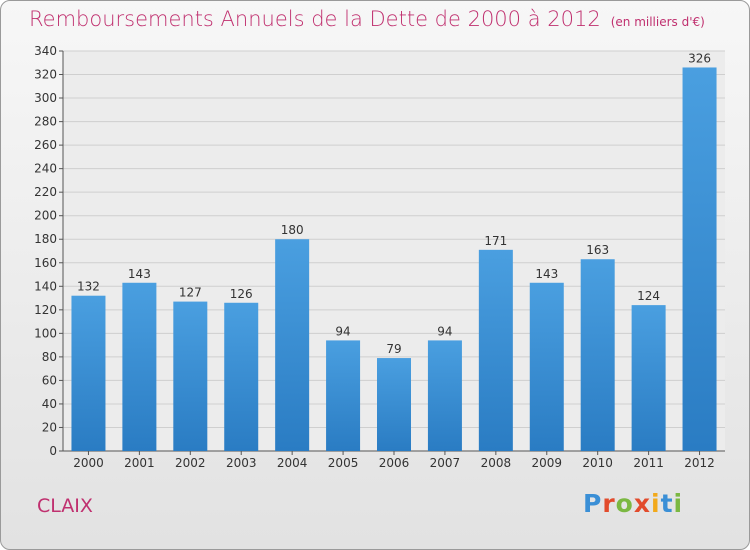  I want to click on x-tick-label: 2010, so click(597, 463).